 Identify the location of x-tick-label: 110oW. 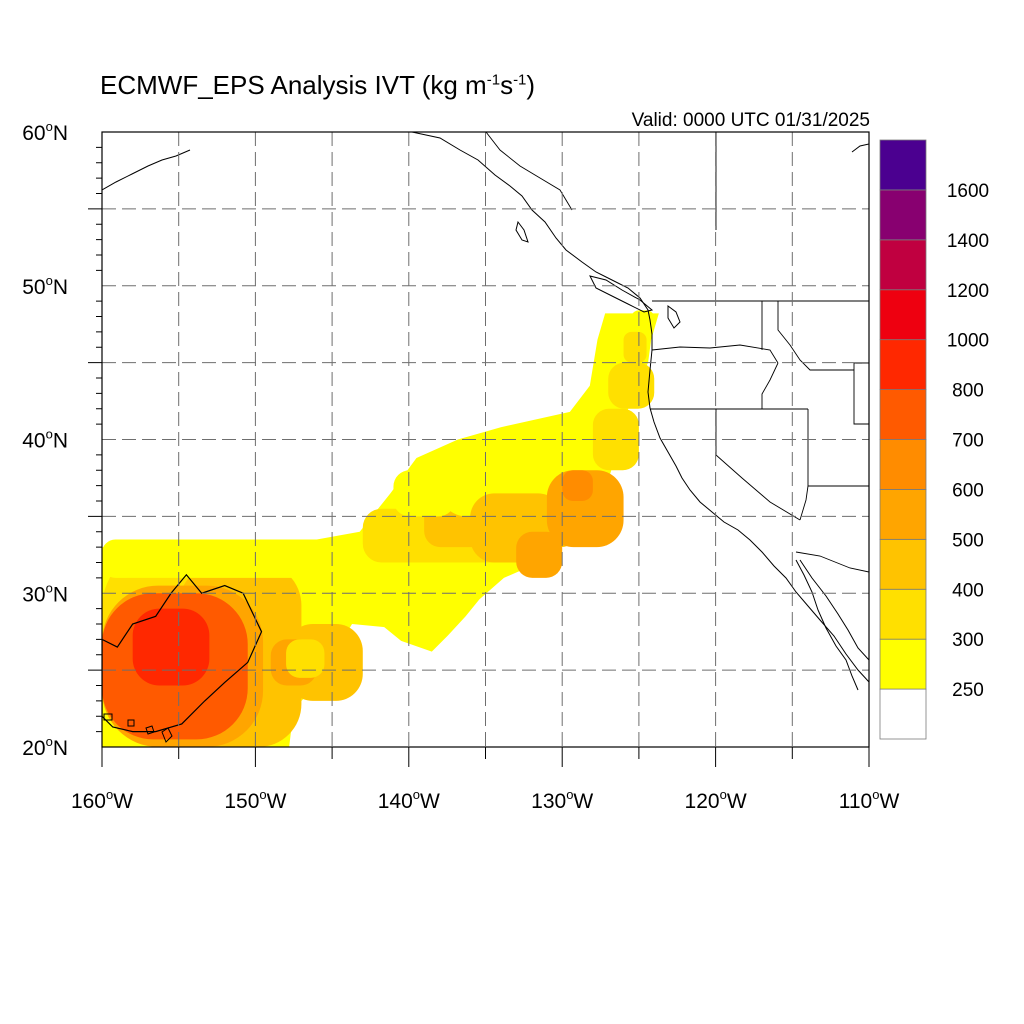
(869, 800).